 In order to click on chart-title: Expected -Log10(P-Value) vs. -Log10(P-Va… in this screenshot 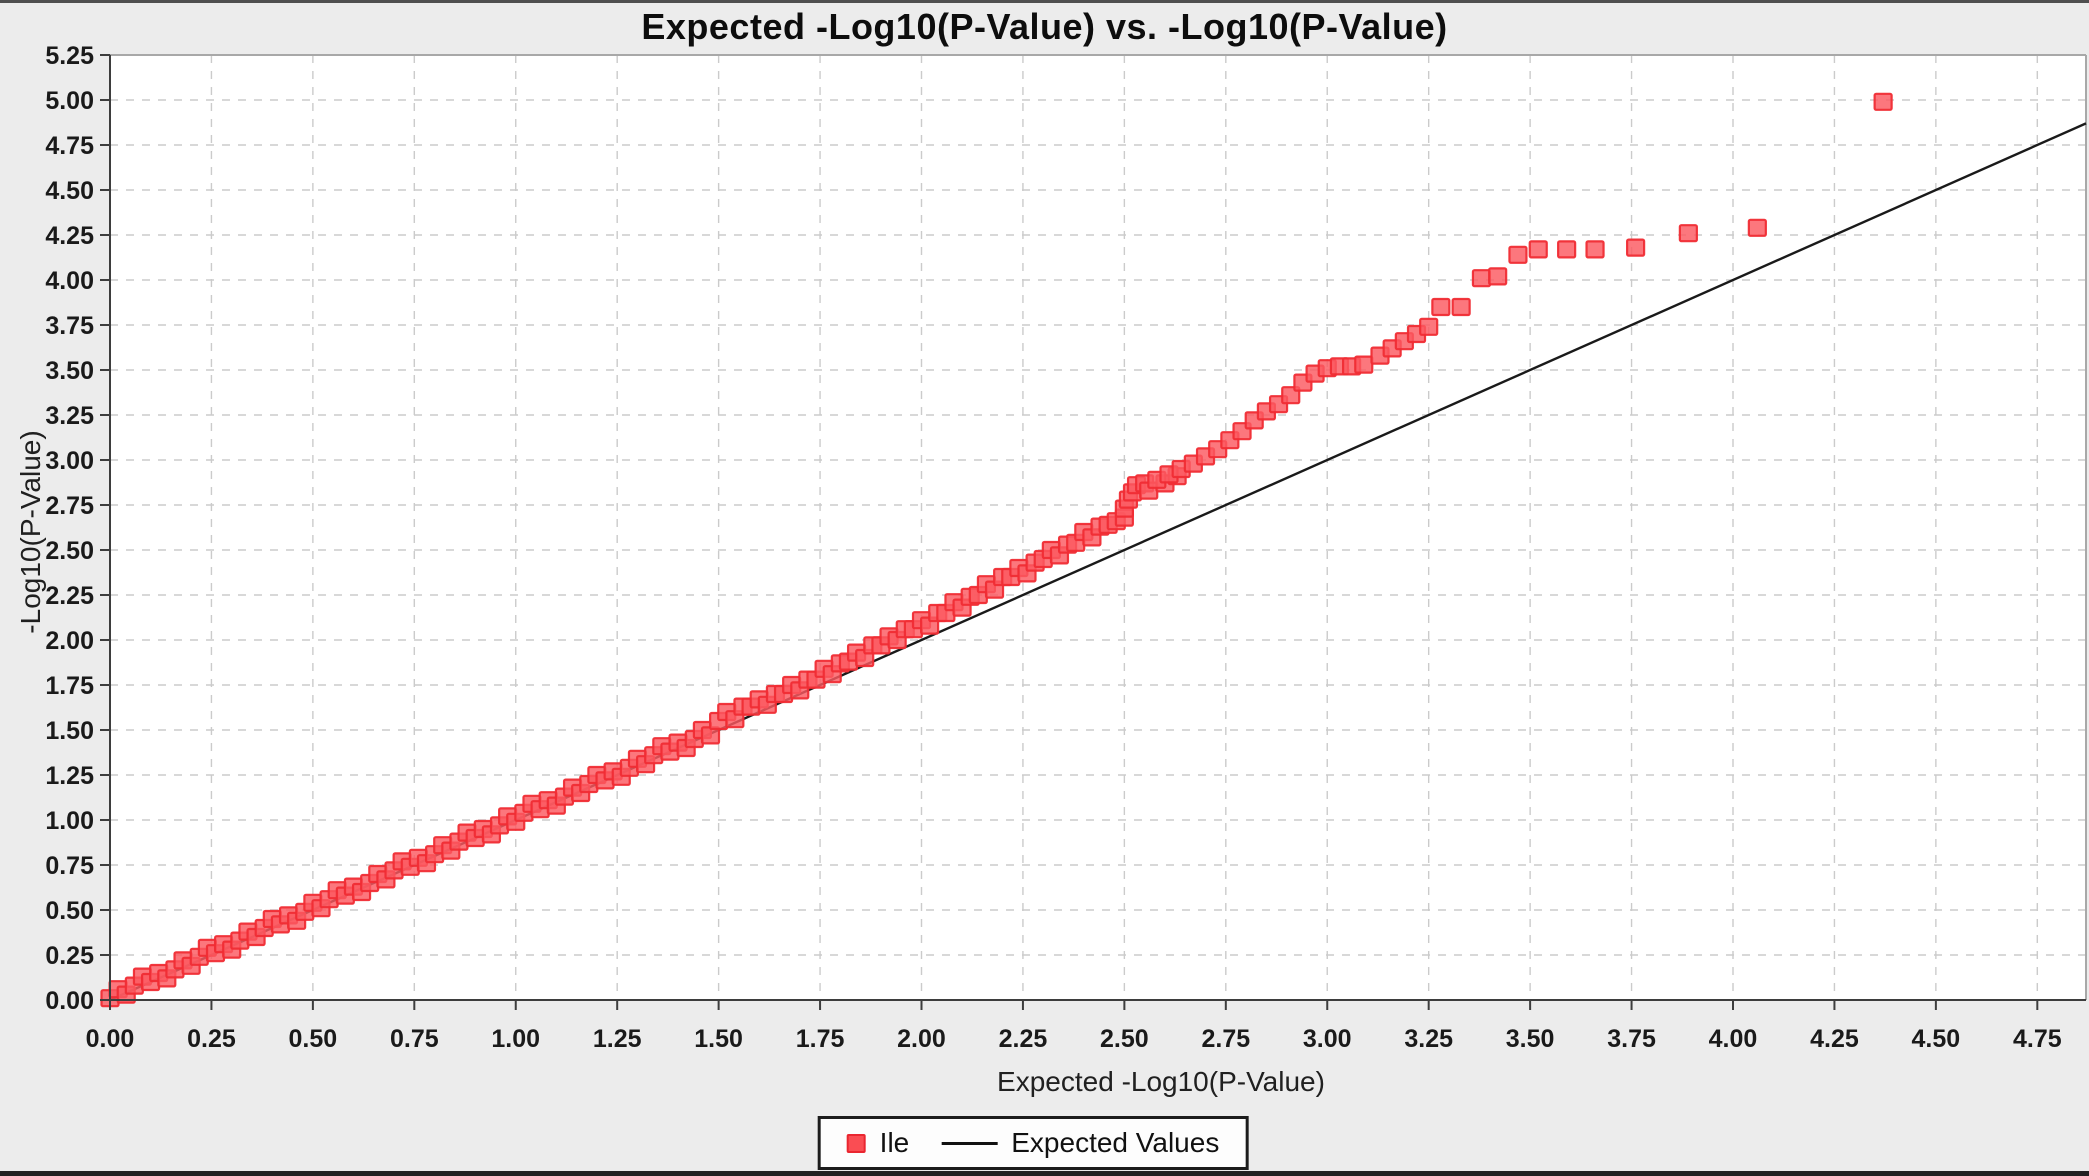, I will do `click(1044, 26)`.